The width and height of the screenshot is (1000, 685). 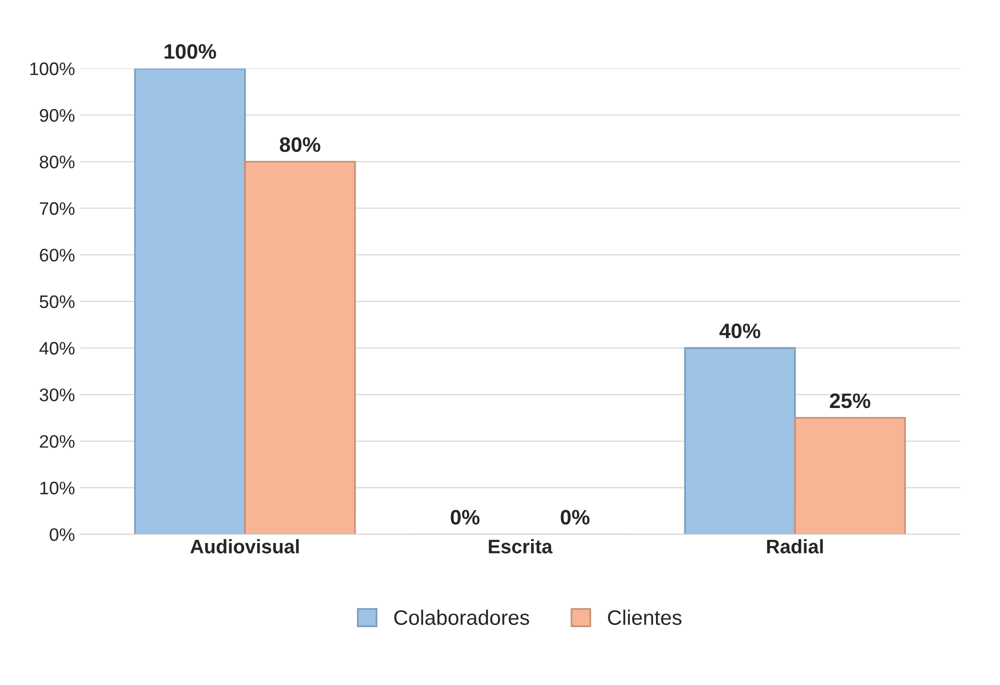 What do you see at coordinates (52, 69) in the screenshot?
I see `y-tick-label: 100%` at bounding box center [52, 69].